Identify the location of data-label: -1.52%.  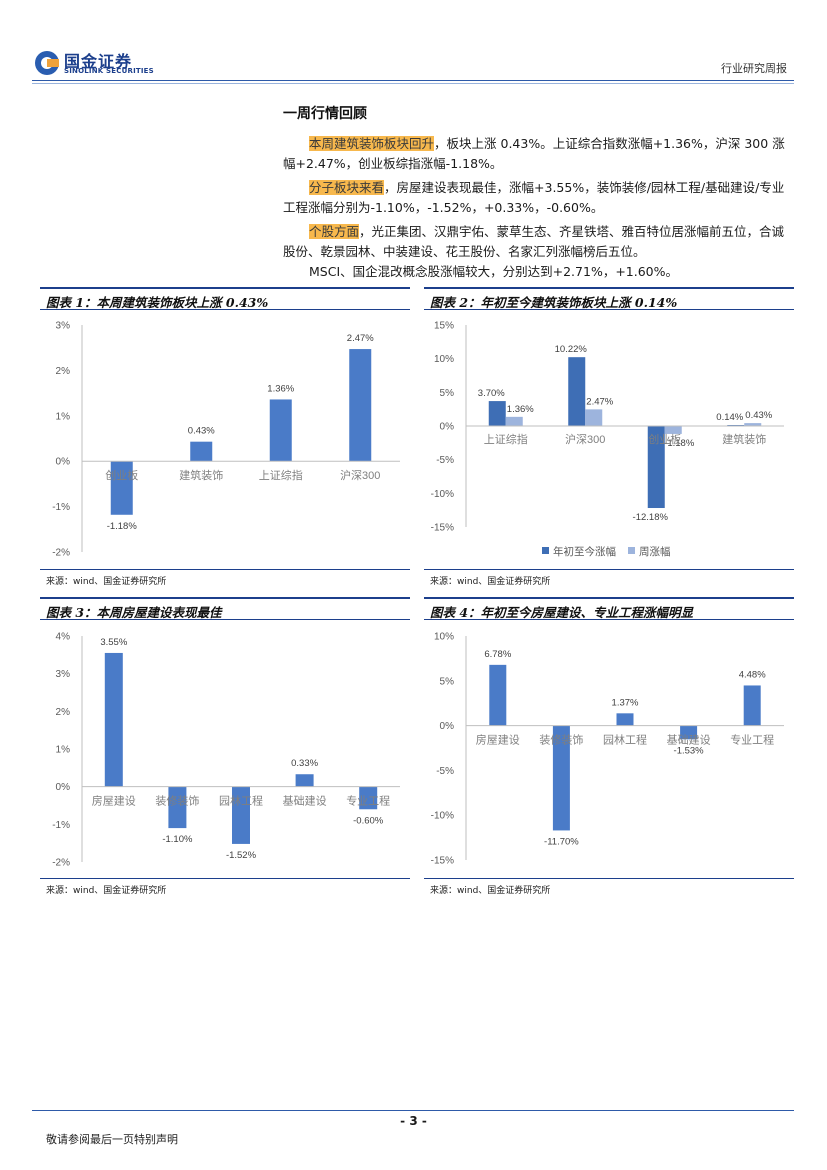
(241, 855).